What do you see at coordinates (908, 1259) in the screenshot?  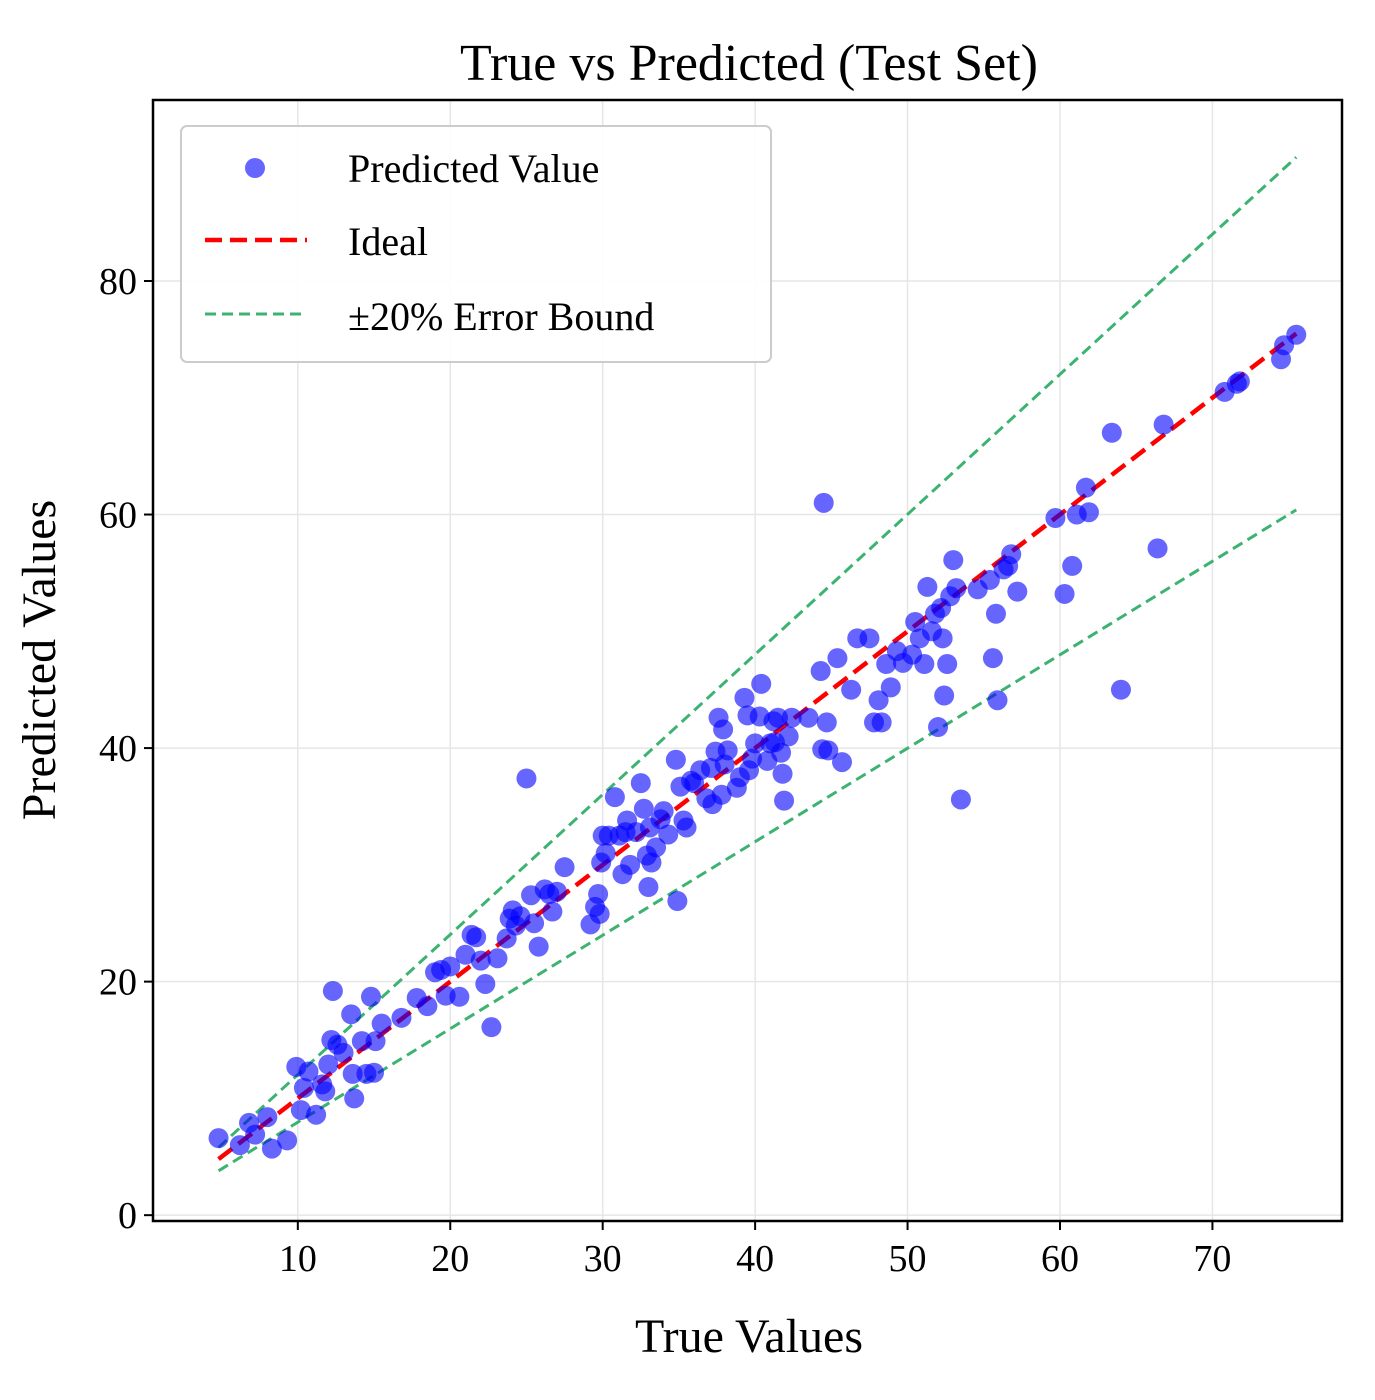 I see `x-tick-label: 50` at bounding box center [908, 1259].